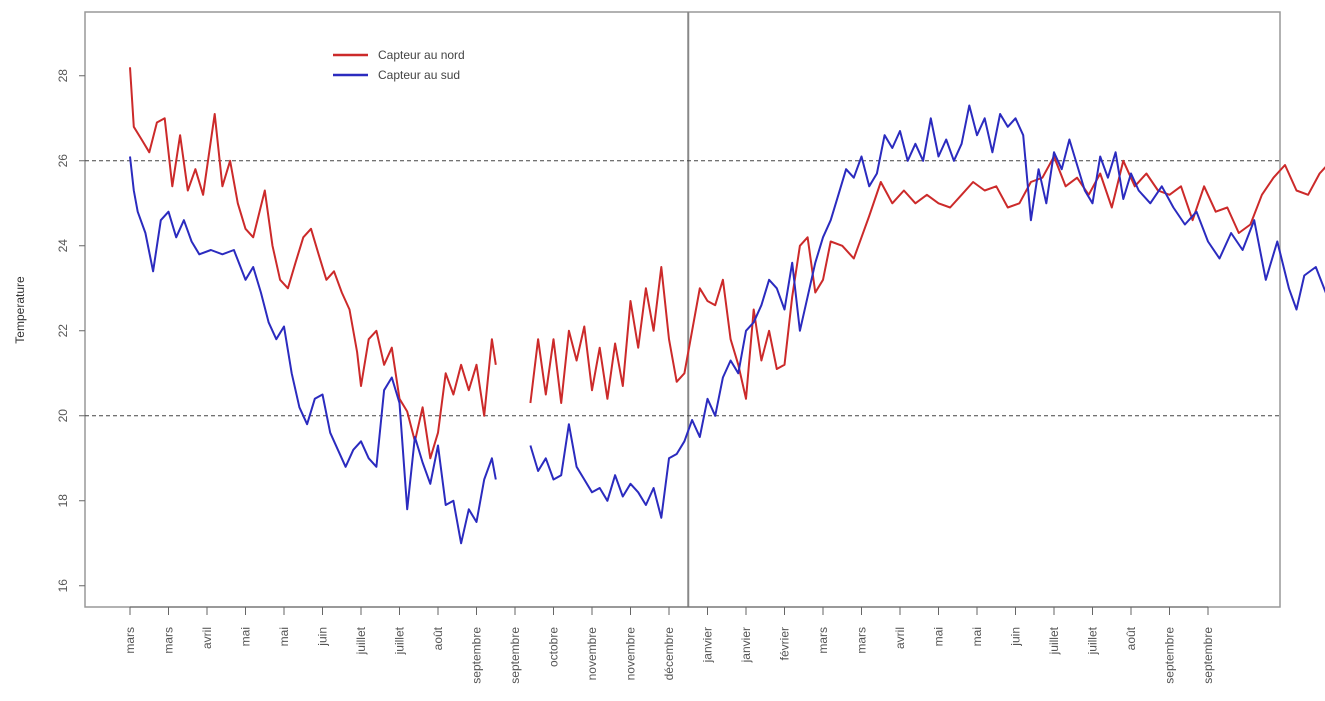  I want to click on legend: Capteur au nord Capteur au sud, so click(399, 65).